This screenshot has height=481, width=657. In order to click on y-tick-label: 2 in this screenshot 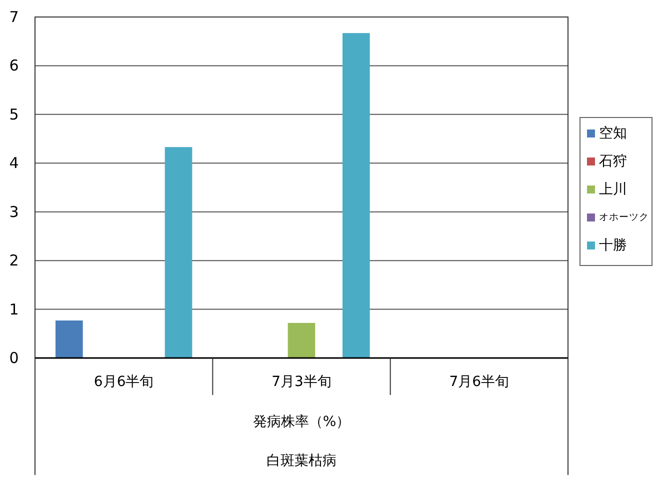, I will do `click(14, 261)`.